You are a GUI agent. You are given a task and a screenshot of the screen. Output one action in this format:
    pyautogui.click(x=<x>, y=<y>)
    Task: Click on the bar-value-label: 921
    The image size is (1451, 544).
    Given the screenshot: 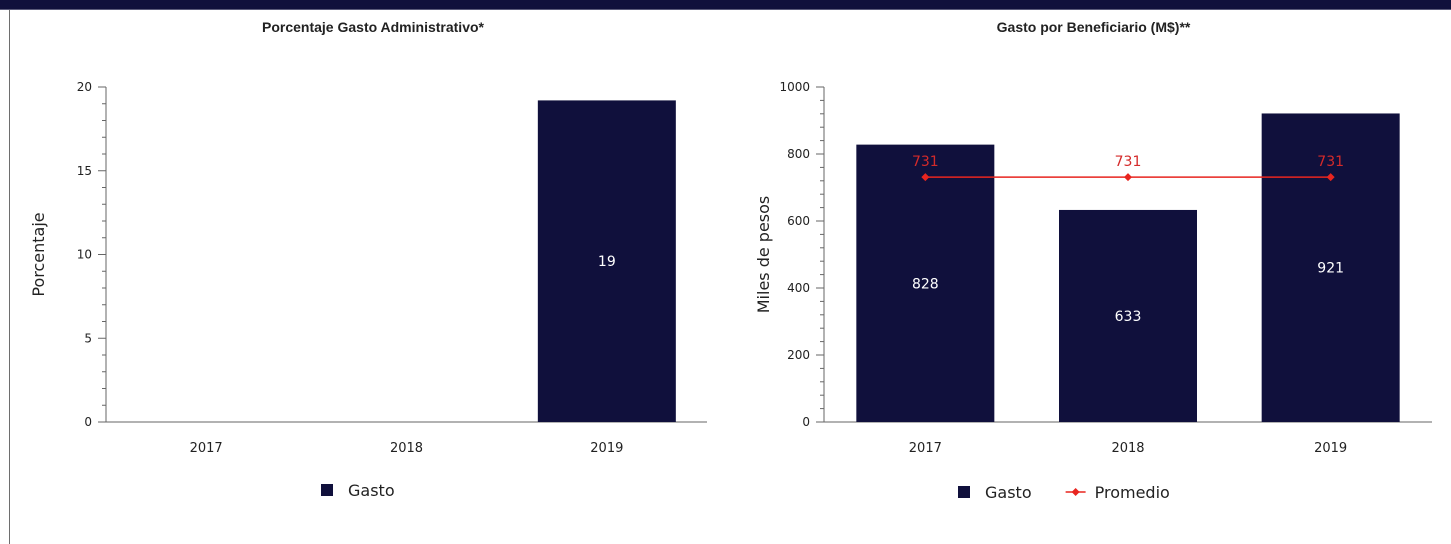 What is the action you would take?
    pyautogui.click(x=1330, y=269)
    